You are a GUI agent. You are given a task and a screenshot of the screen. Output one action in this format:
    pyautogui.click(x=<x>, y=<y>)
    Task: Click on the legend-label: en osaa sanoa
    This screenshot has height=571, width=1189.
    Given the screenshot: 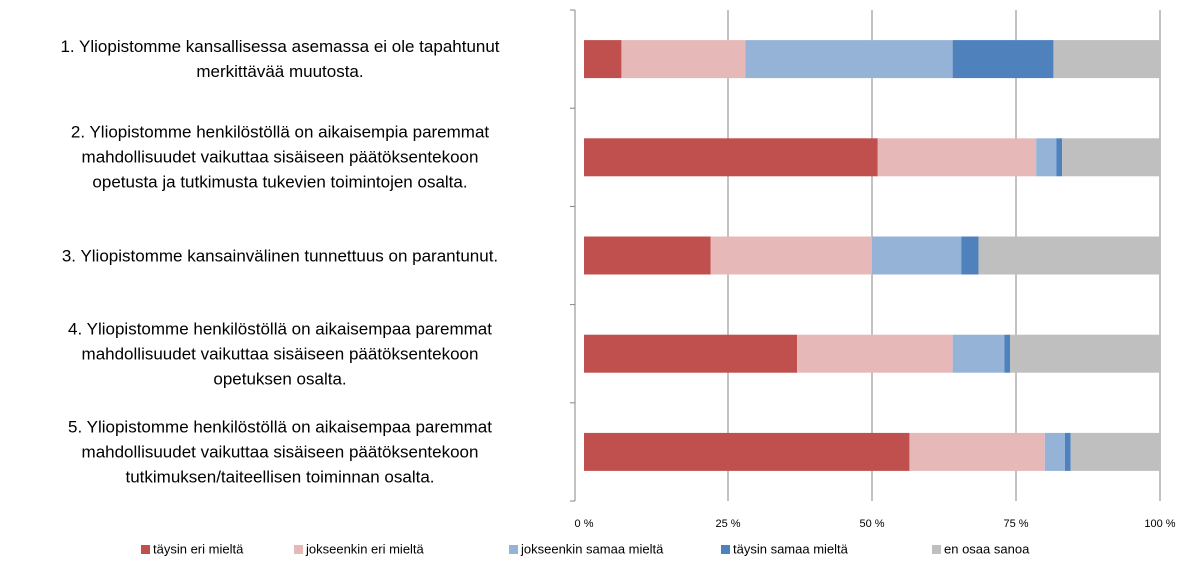 What is the action you would take?
    pyautogui.click(x=987, y=548)
    